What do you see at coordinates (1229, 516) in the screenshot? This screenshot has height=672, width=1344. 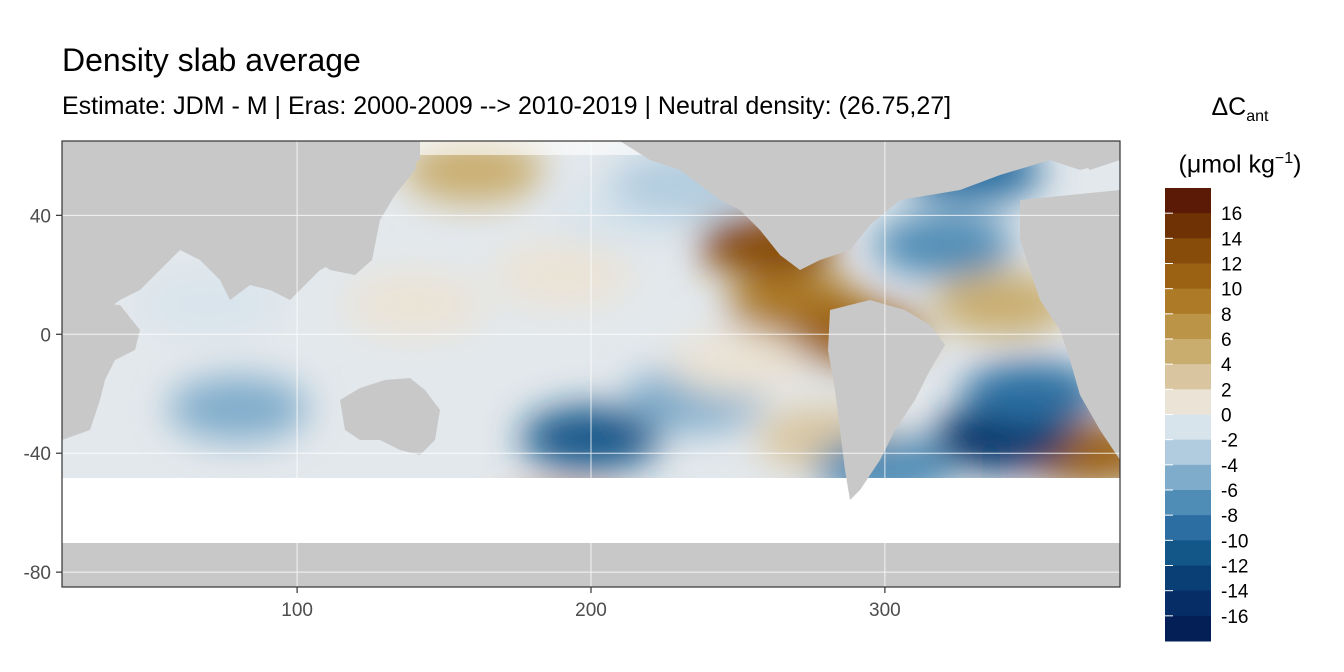 I see `colorbar-label: -8` at bounding box center [1229, 516].